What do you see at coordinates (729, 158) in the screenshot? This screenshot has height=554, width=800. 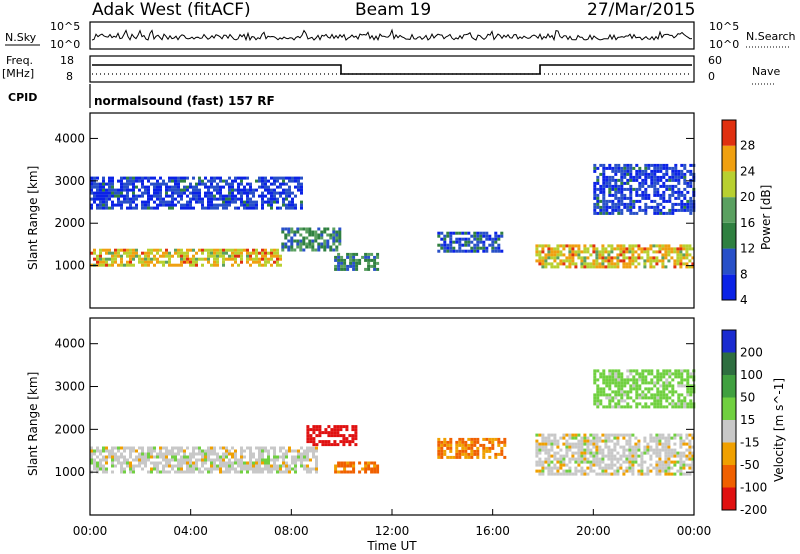 I see `power-colorbar-segment` at bounding box center [729, 158].